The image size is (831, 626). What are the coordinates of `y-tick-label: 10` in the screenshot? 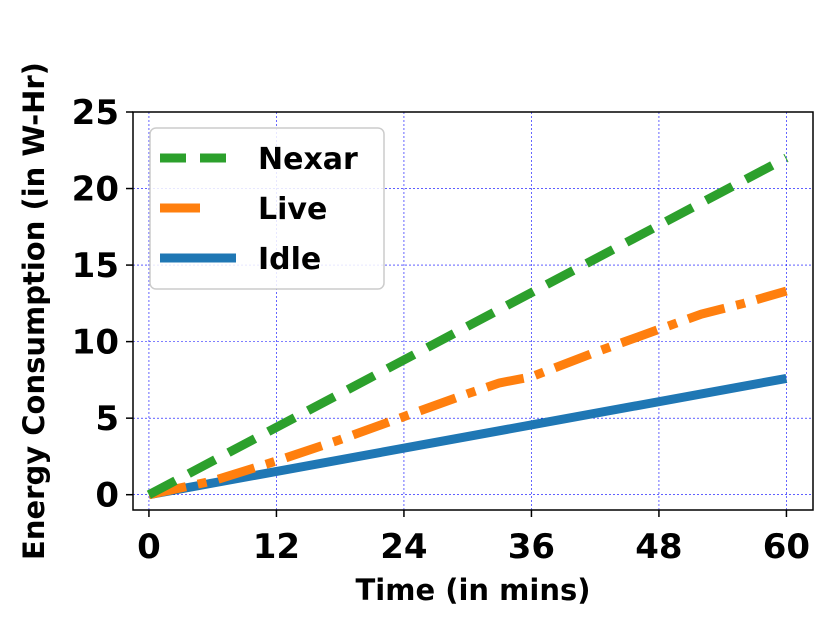 It's located at (95, 343).